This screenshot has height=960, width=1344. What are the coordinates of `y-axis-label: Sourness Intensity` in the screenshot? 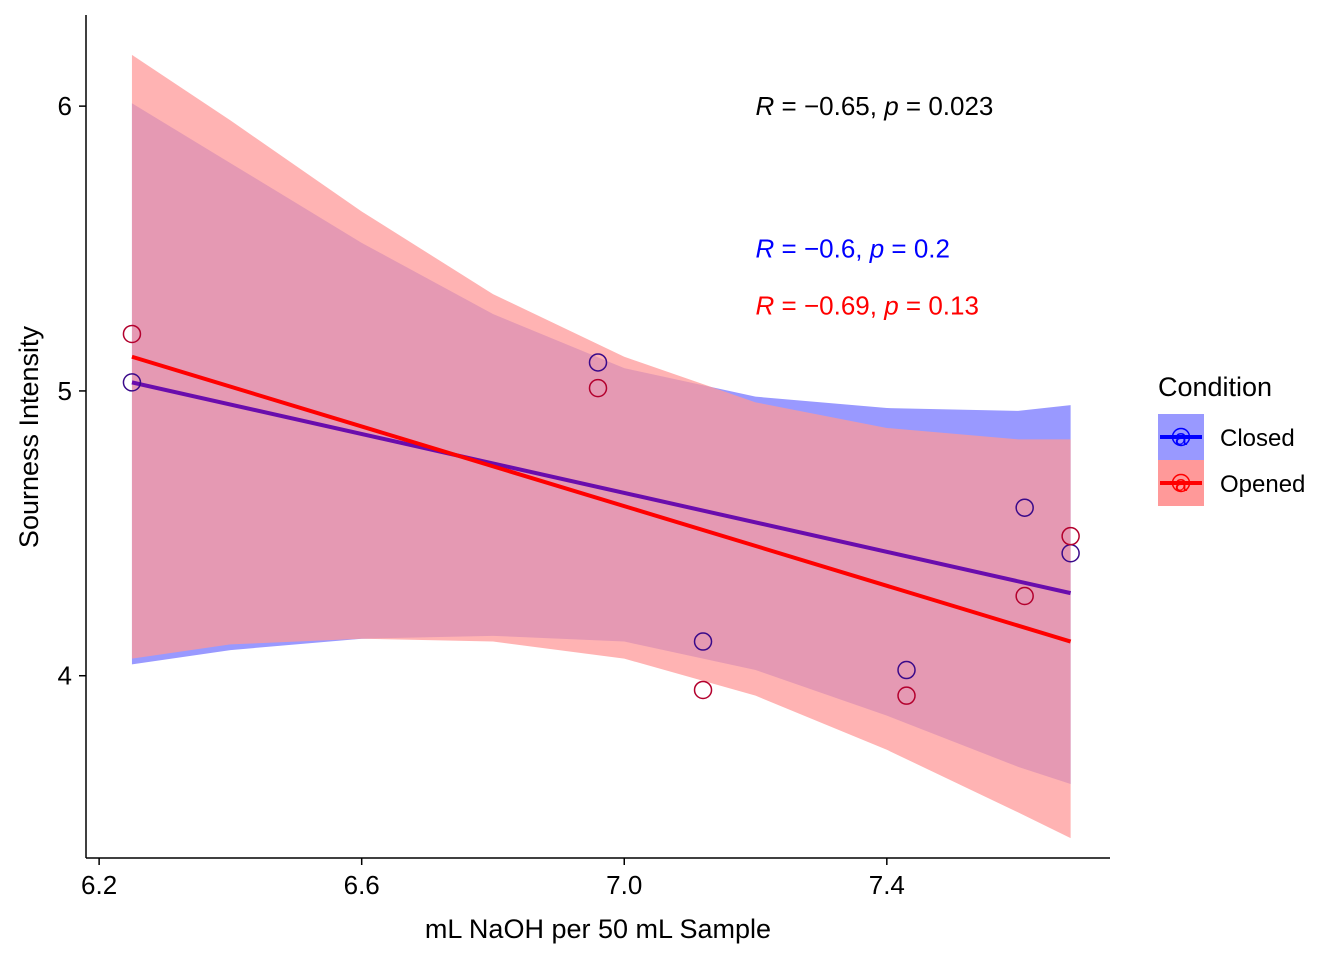 It's located at (29, 436).